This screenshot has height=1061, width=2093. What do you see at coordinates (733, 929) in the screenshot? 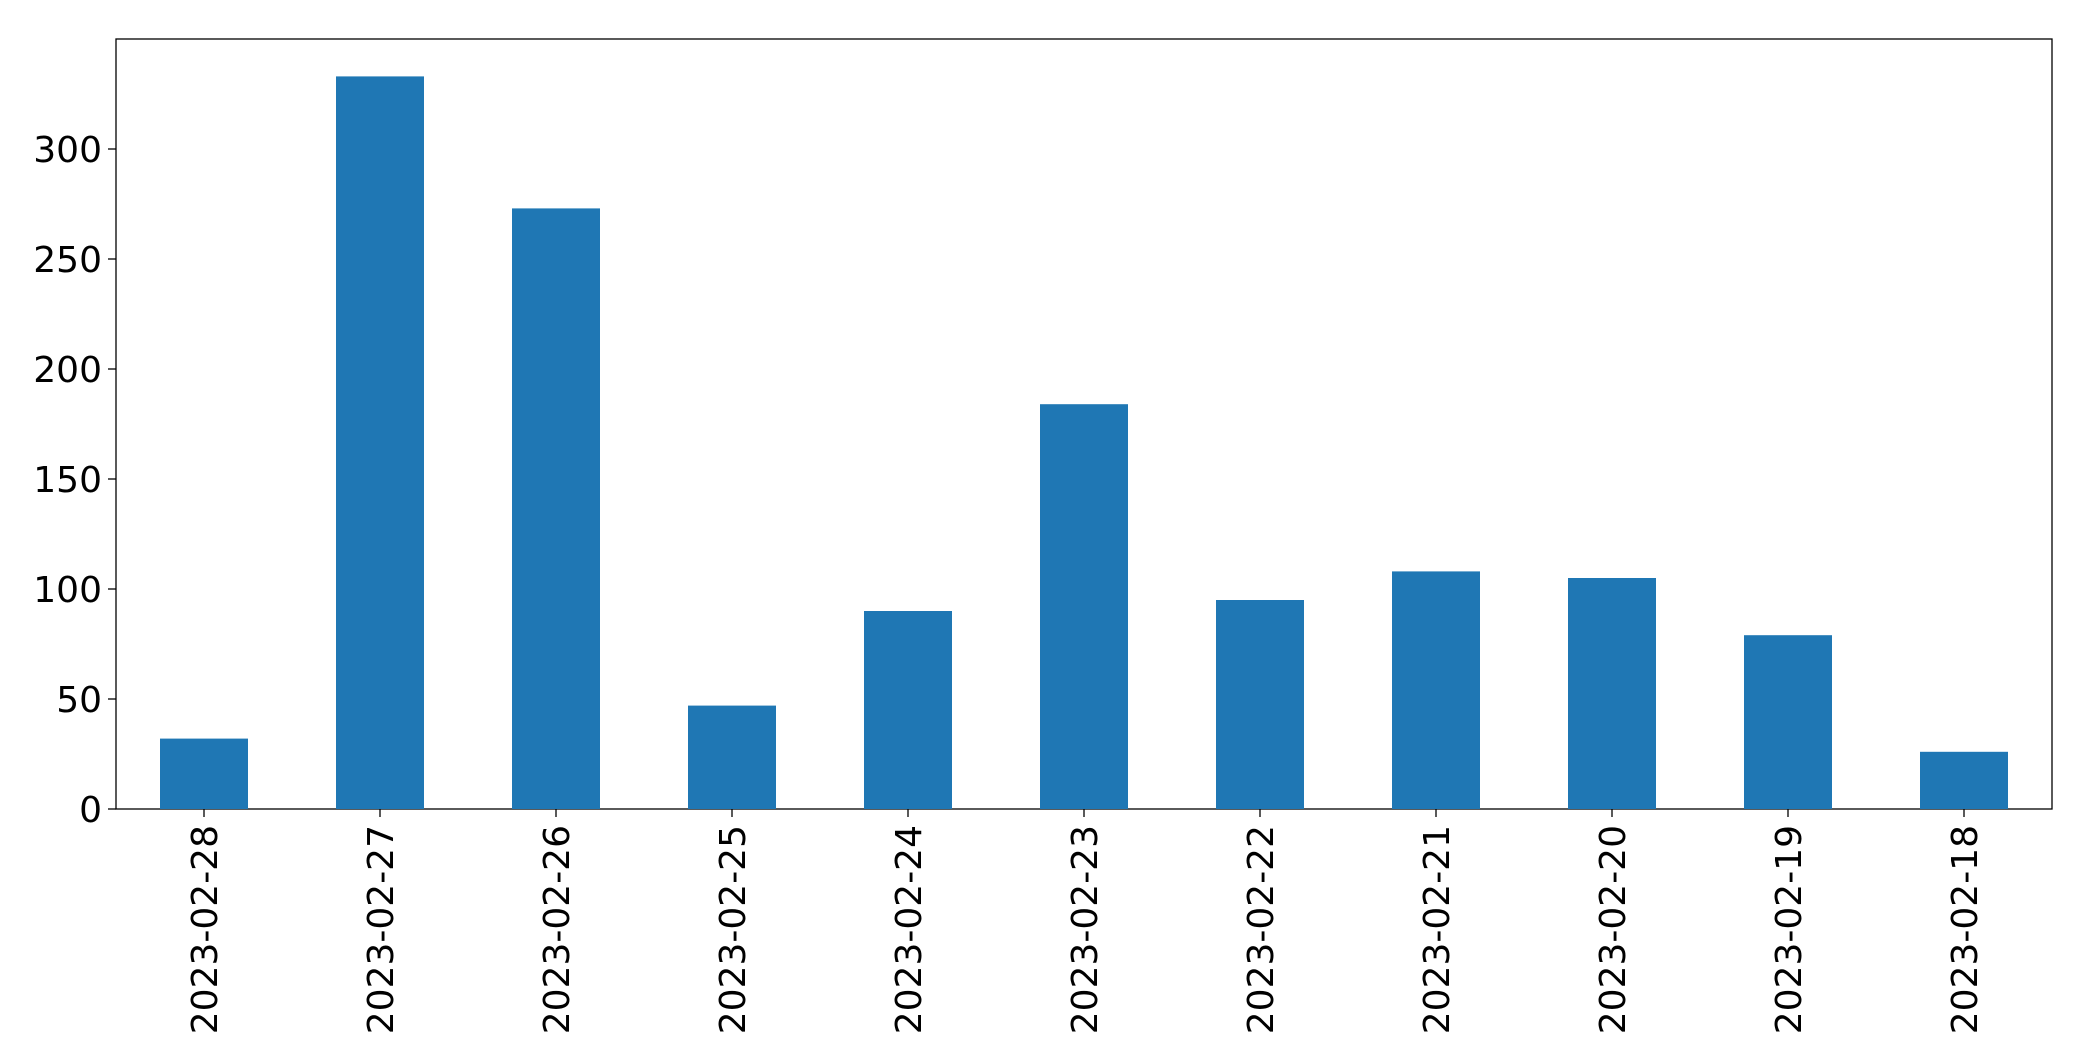
I see `x-tick-label: 2023-02-25` at bounding box center [733, 929].